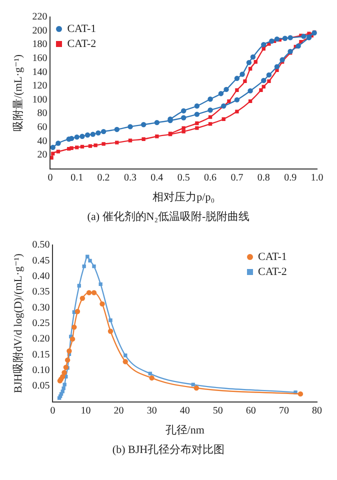  What do you see at coordinates (251, 410) in the screenshot?
I see `x-tick-label: 60` at bounding box center [251, 410].